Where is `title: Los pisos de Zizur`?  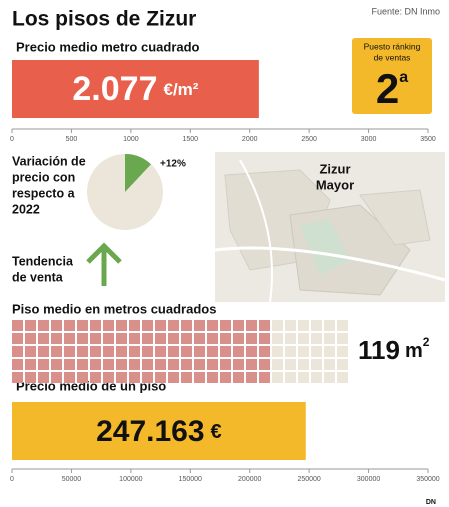 title: Los pisos de Zizur is located at coordinates (104, 19).